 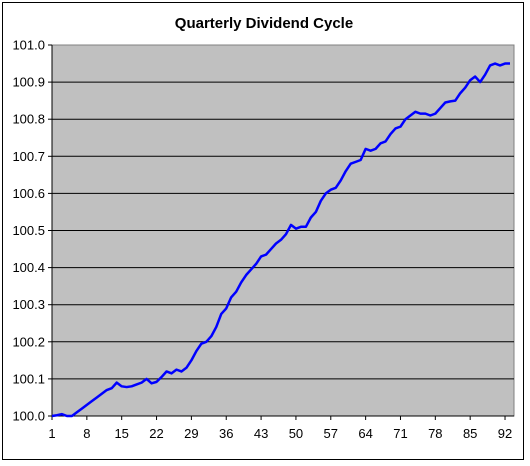 What do you see at coordinates (28, 156) in the screenshot?
I see `y-tick-label: 100.7` at bounding box center [28, 156].